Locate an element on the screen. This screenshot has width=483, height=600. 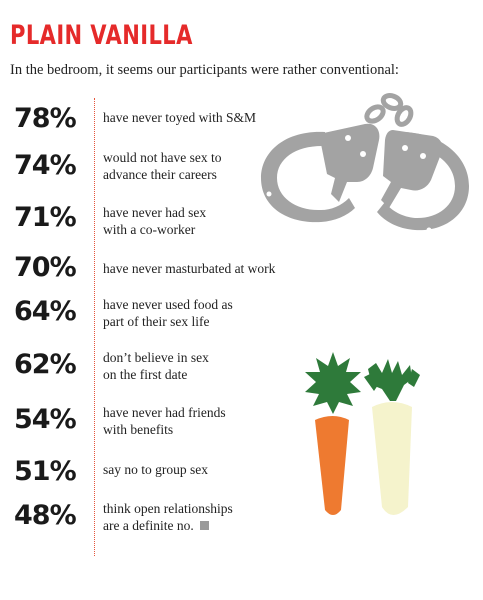
end-square-icon is located at coordinates (204, 525).